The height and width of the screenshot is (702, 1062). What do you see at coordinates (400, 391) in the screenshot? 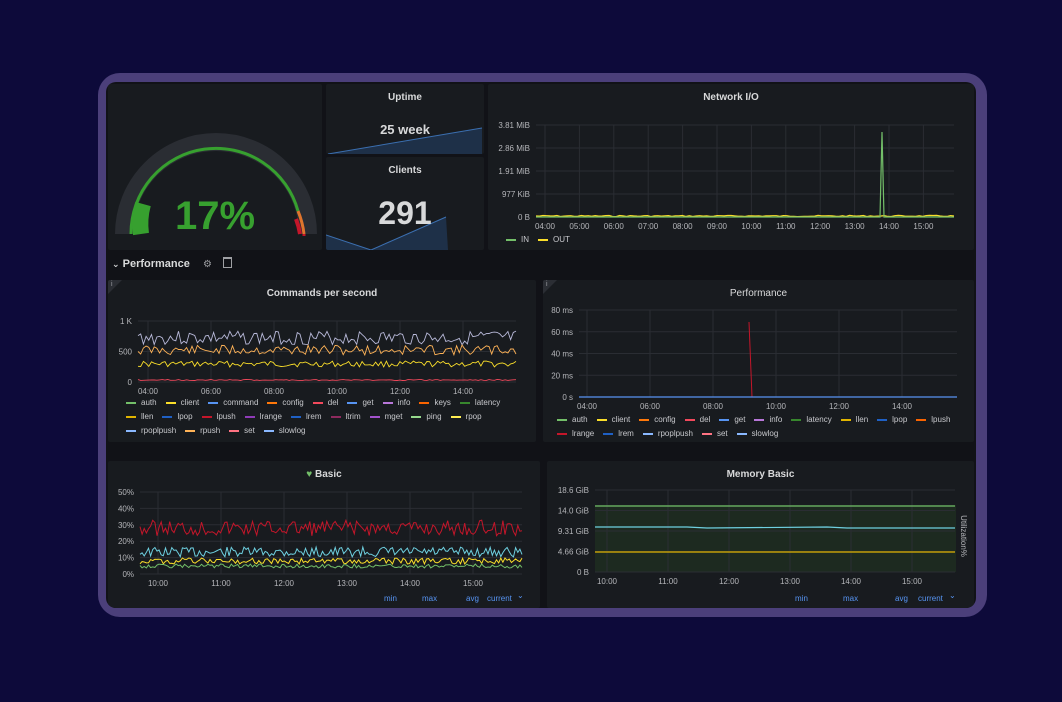
I see `x-tick-label: 12:00` at bounding box center [400, 391].